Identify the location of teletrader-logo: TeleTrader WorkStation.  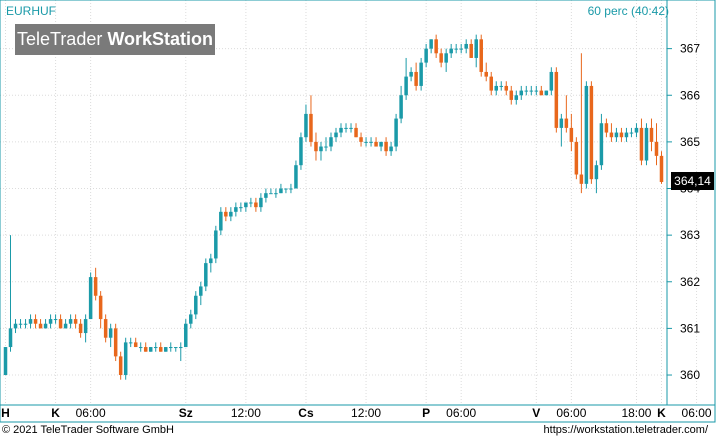
(115, 39).